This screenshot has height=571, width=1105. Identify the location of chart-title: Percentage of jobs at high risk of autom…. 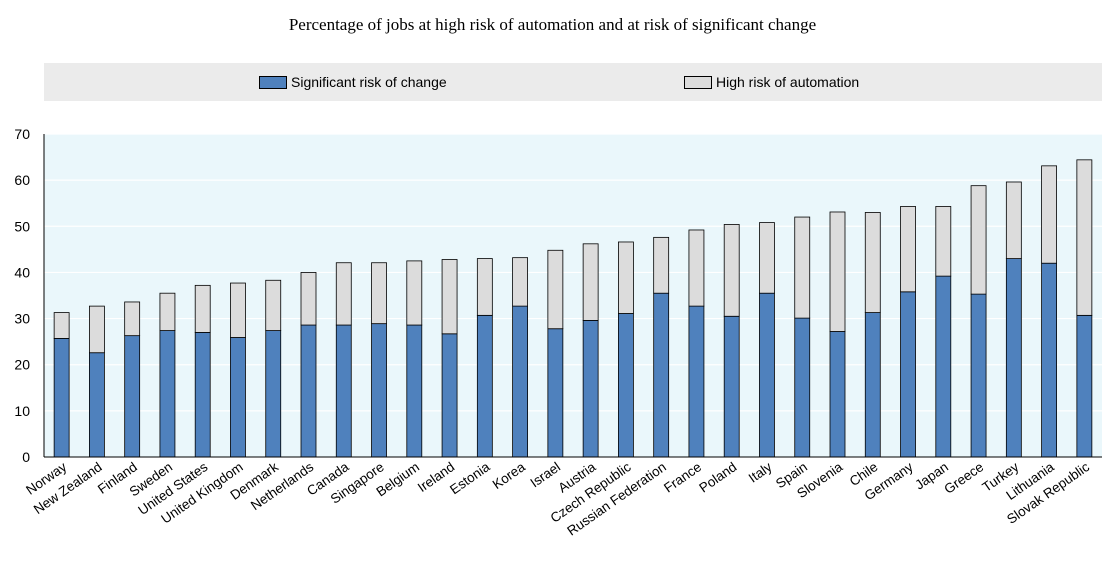
(552, 24).